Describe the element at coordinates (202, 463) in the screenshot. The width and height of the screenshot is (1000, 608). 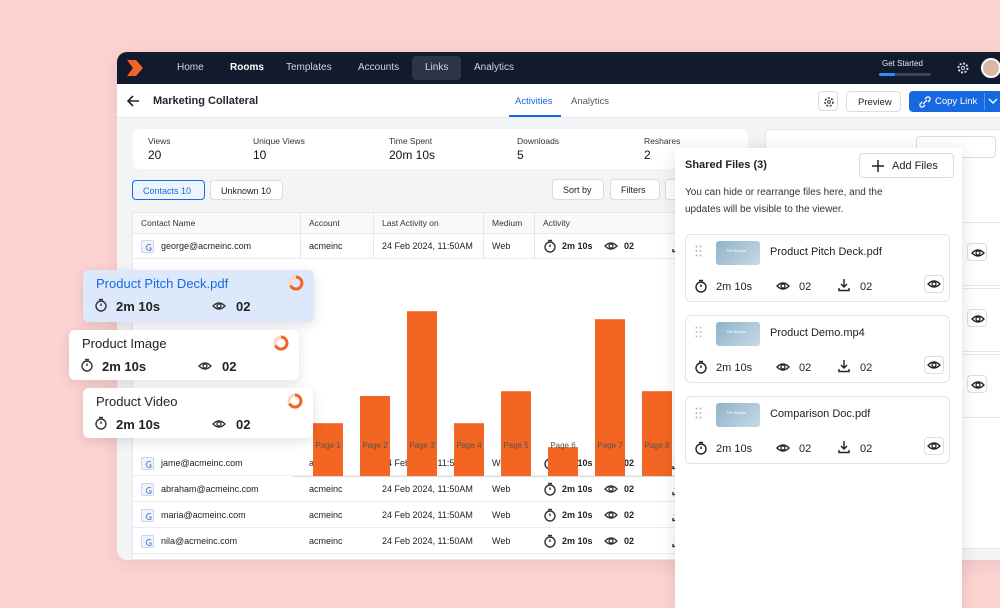
I see `contact-email: jame@acmeinc.com` at that location.